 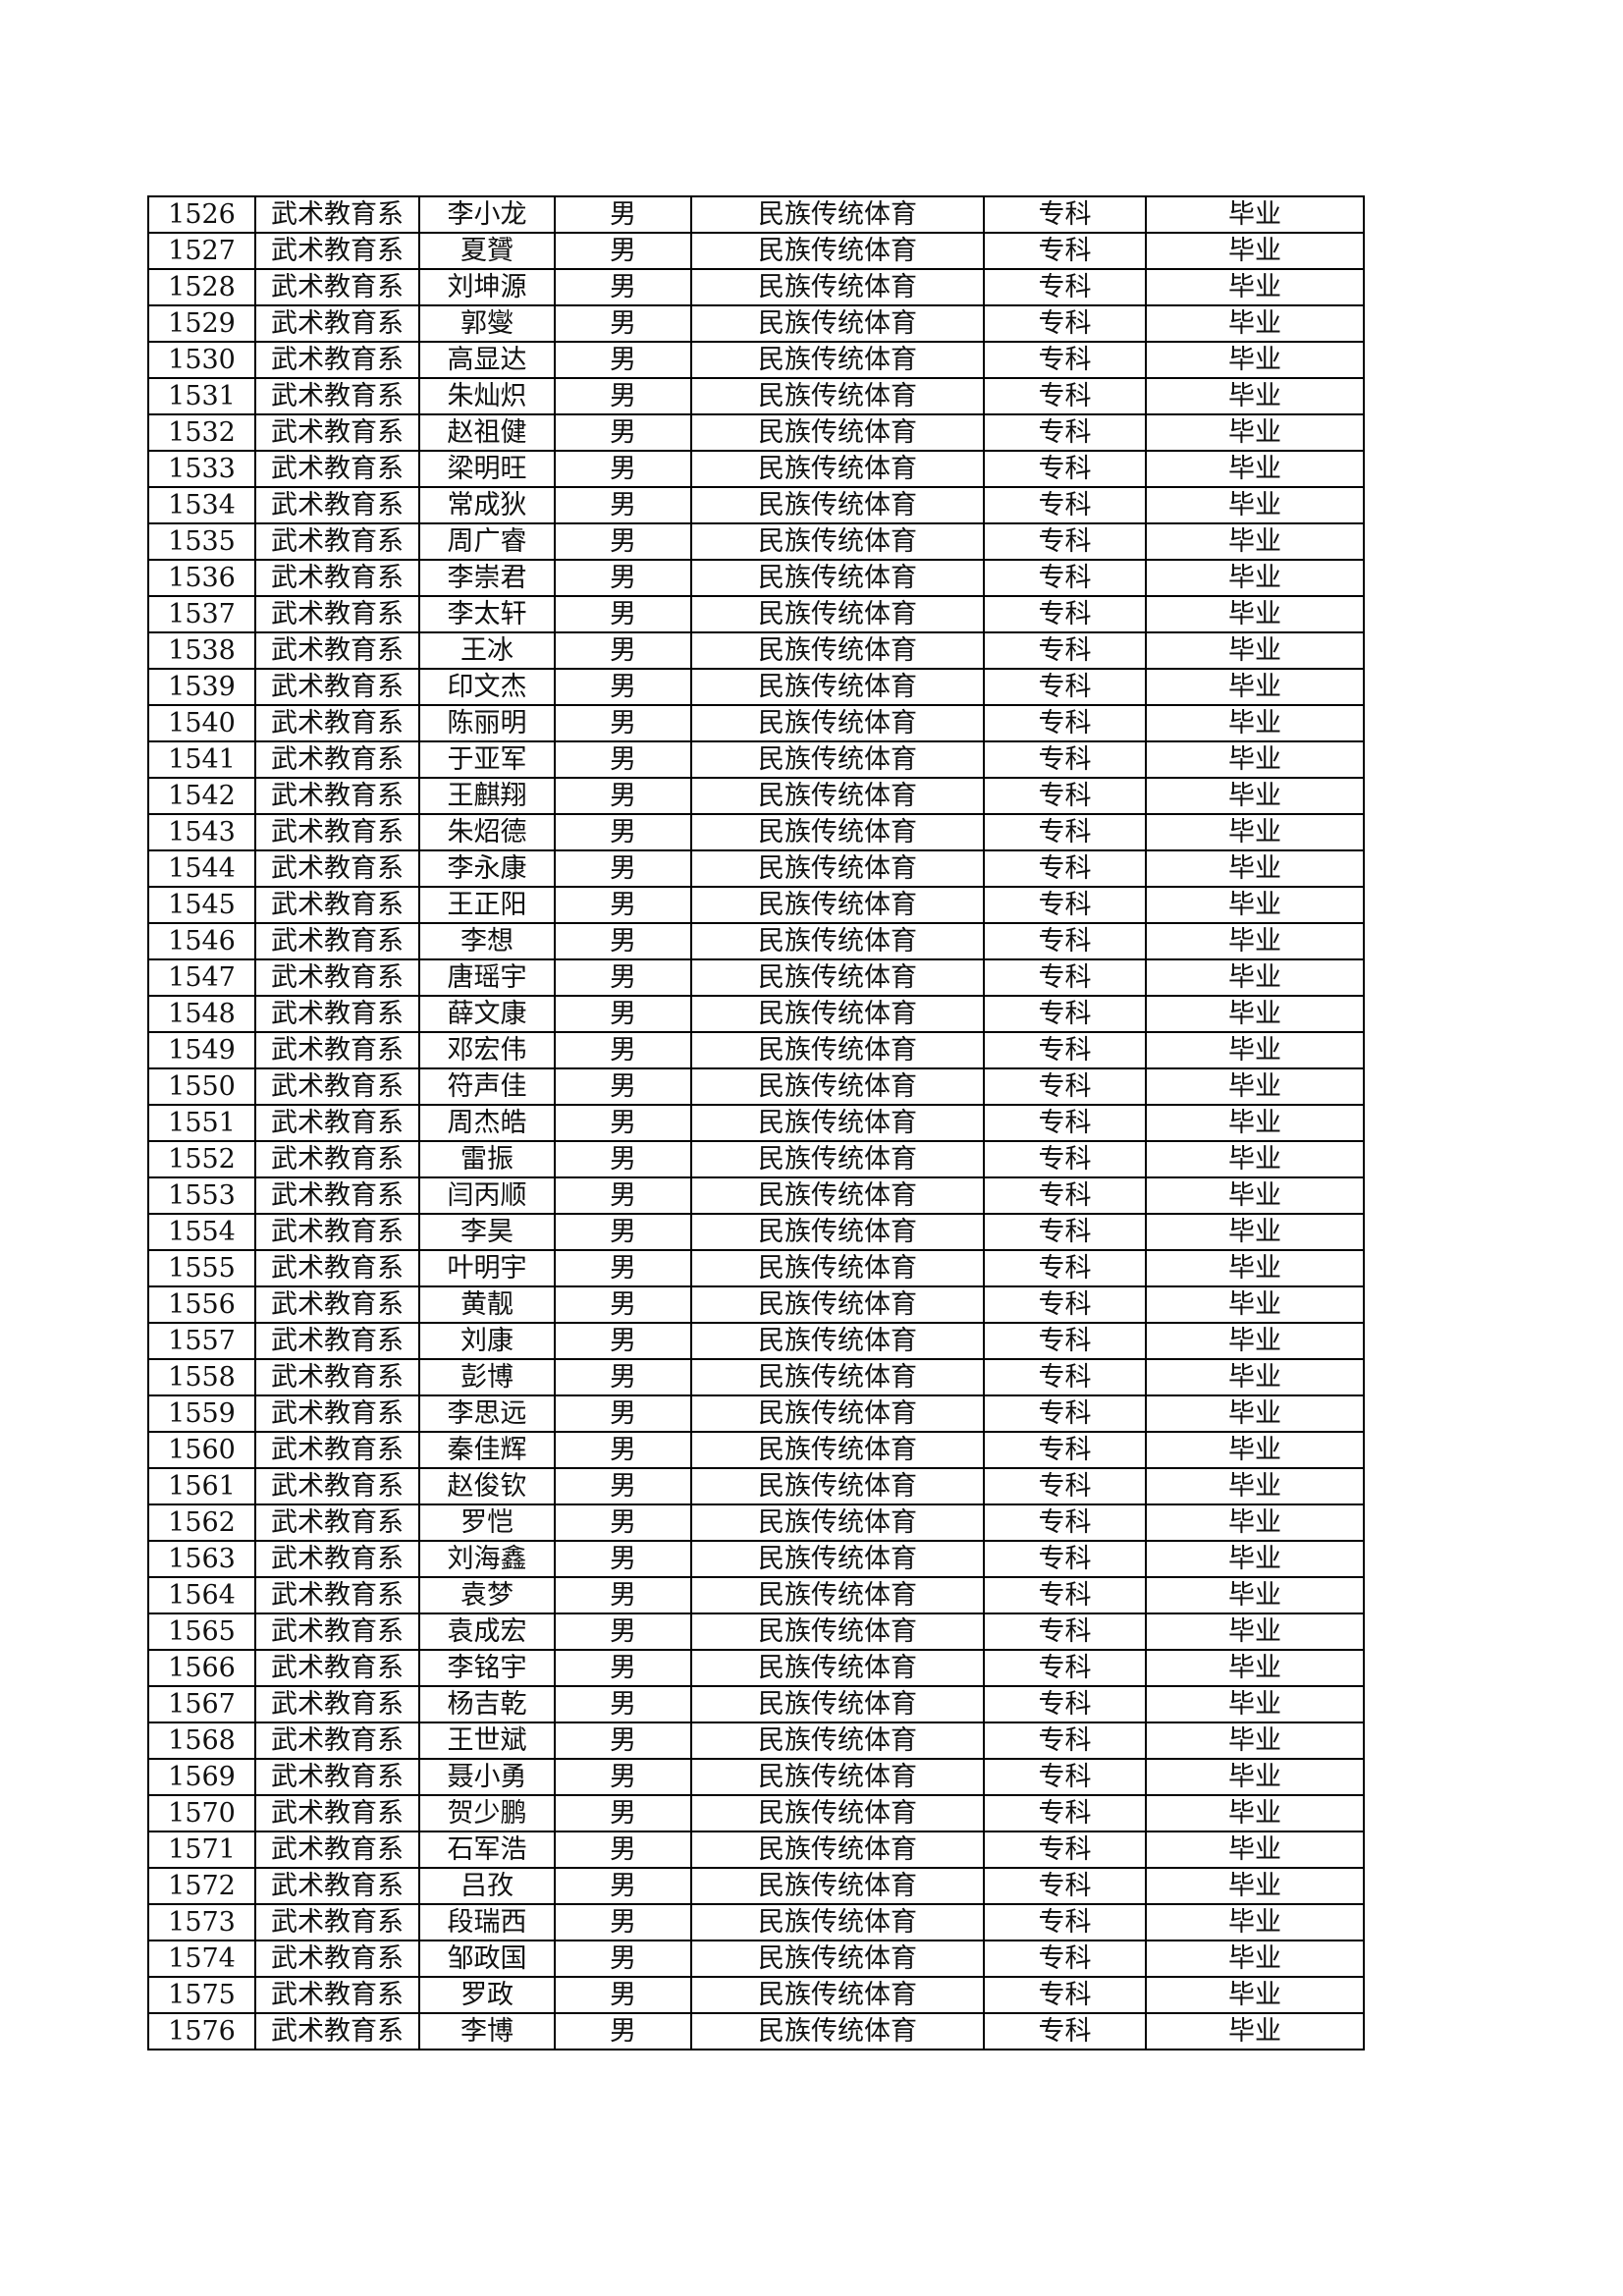 I want to click on student-name-cell: 李崇君, so click(x=487, y=578).